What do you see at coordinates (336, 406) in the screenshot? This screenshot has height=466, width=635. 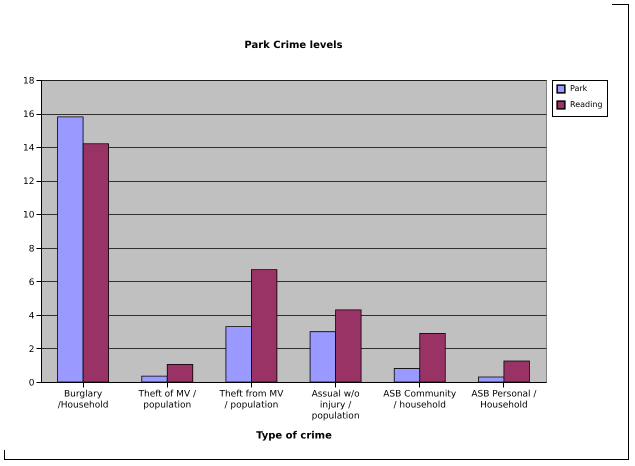 I see `x-tick-label: Assual w/o injury / population` at bounding box center [336, 406].